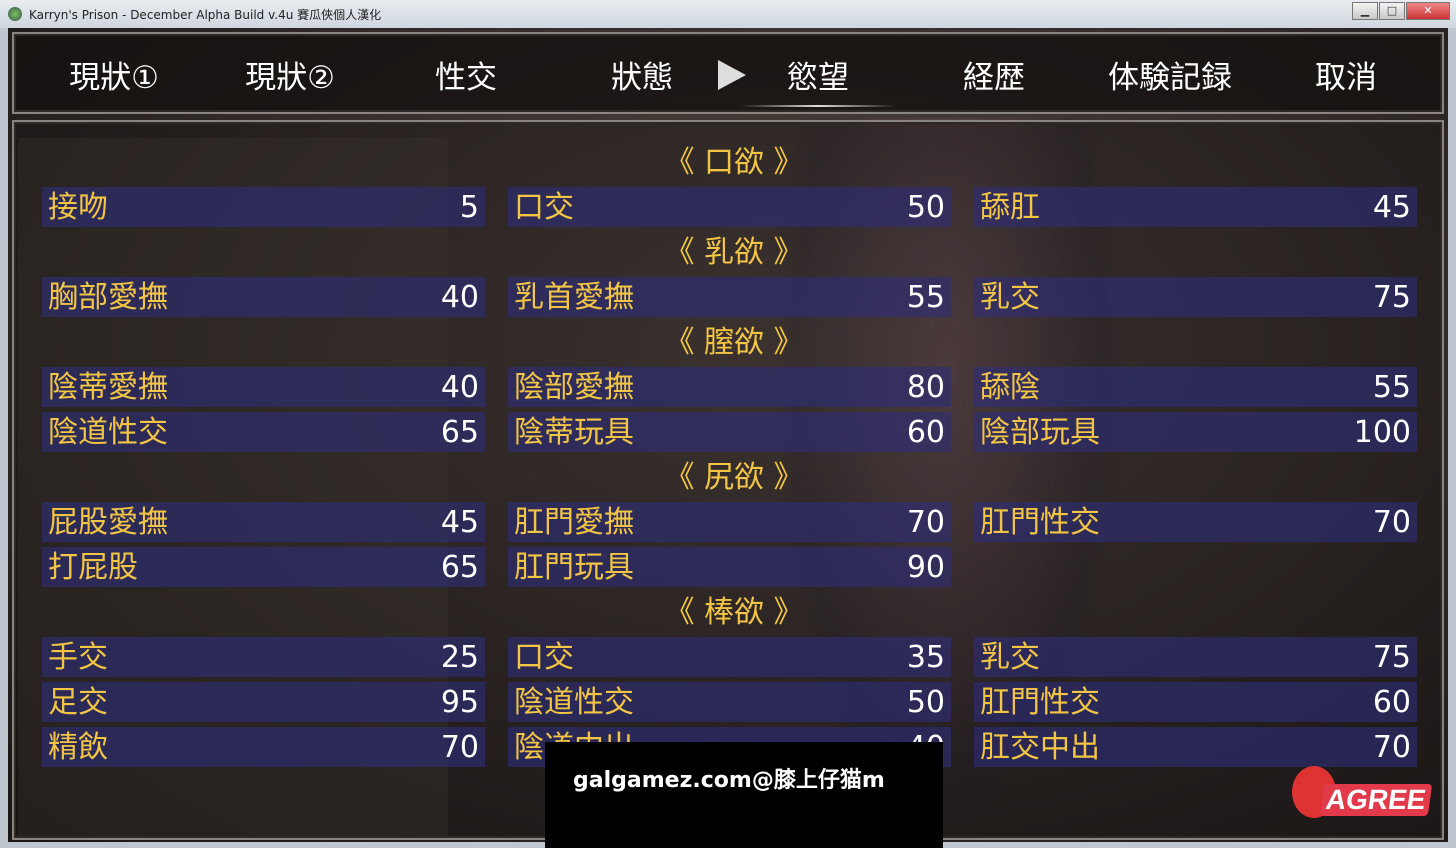  I want to click on watermark: galgamez.com@膝上仔猫m, so click(744, 795).